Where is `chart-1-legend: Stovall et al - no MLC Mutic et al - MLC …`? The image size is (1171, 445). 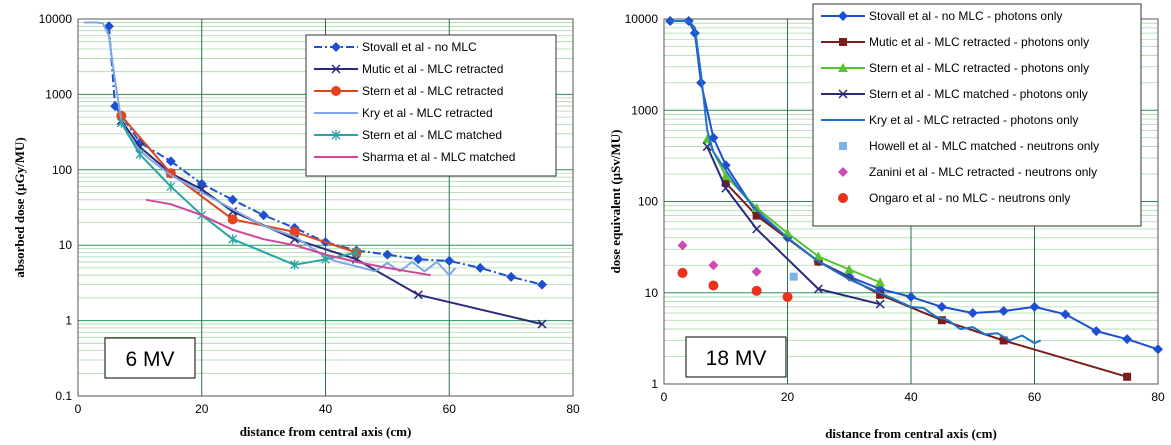 chart-1-legend: Stovall et al - no MLC Mutic et al - MLC … is located at coordinates (431, 105).